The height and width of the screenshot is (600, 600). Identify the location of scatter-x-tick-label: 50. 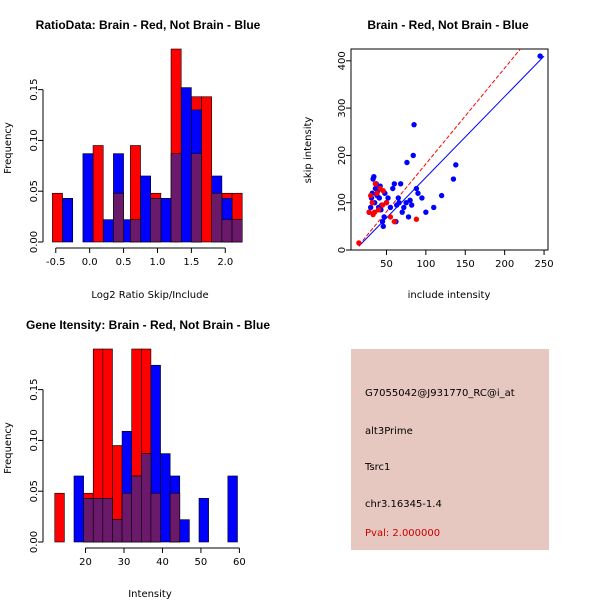
(386, 264).